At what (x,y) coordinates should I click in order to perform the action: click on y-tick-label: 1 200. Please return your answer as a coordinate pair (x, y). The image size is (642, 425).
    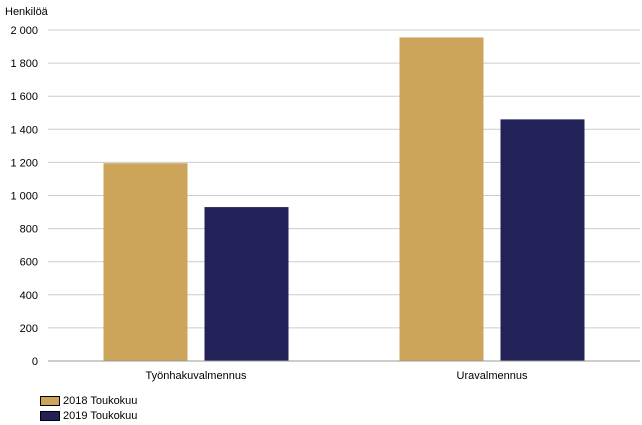
    Looking at the image, I should click on (24, 163).